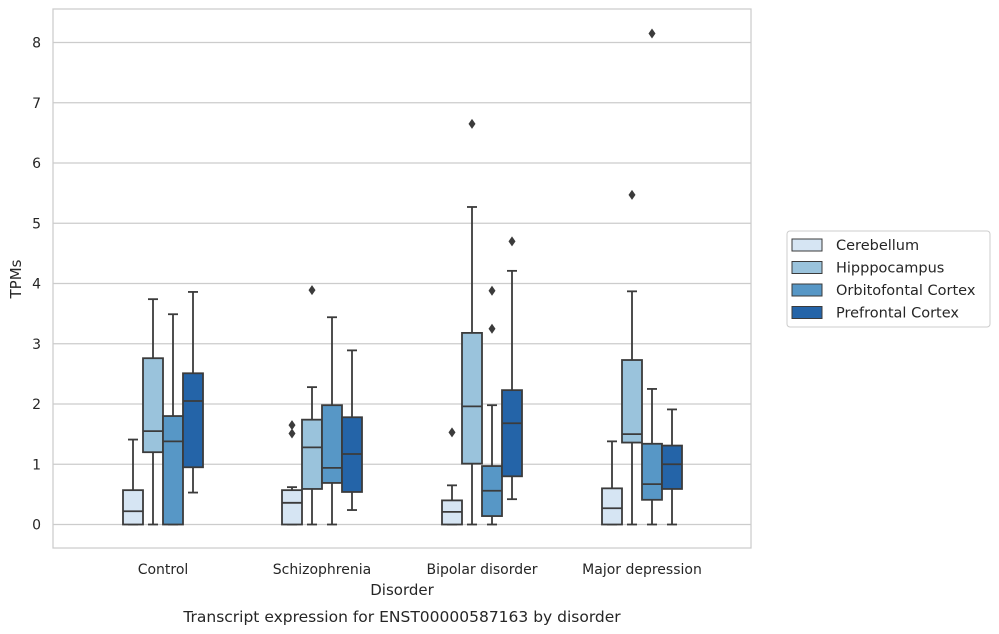  Describe the element at coordinates (897, 314) in the screenshot. I see `legend-label: Prefrontal Cortex` at that location.